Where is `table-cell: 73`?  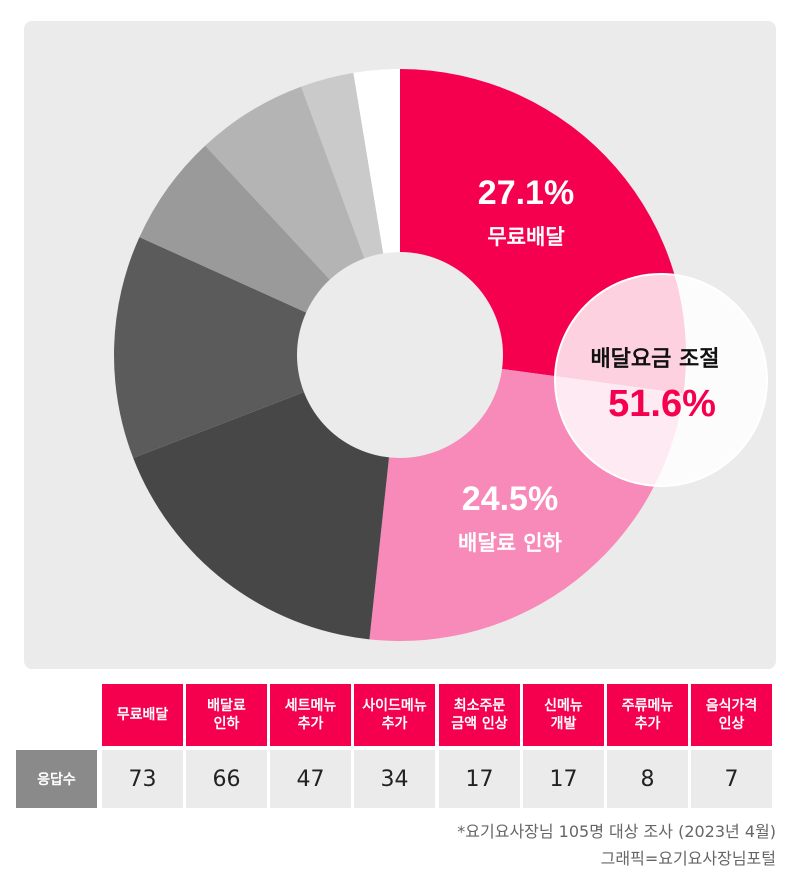 table-cell: 73 is located at coordinates (142, 779).